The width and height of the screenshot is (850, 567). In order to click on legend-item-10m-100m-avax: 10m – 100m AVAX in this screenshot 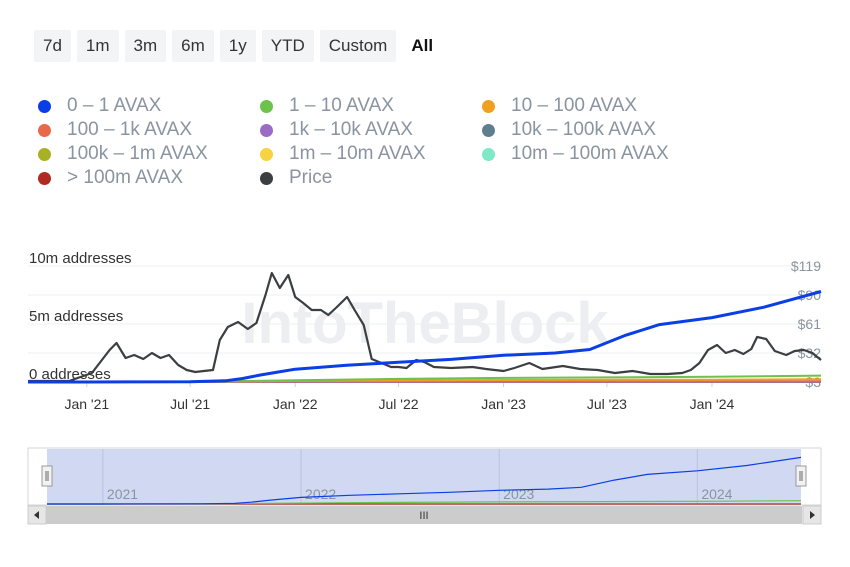, I will do `click(593, 154)`.